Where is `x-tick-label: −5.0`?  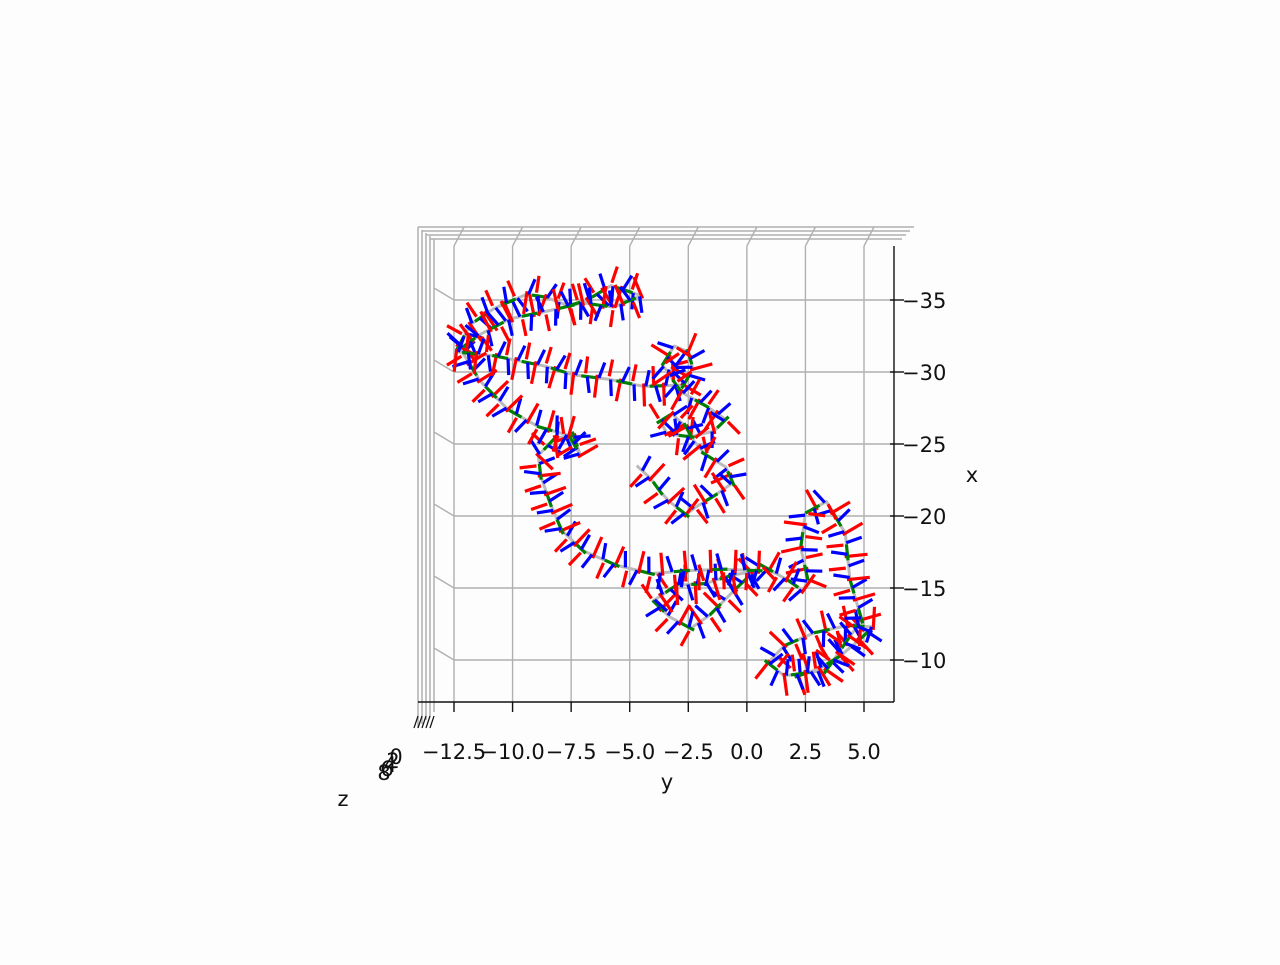 x-tick-label: −5.0 is located at coordinates (629, 752).